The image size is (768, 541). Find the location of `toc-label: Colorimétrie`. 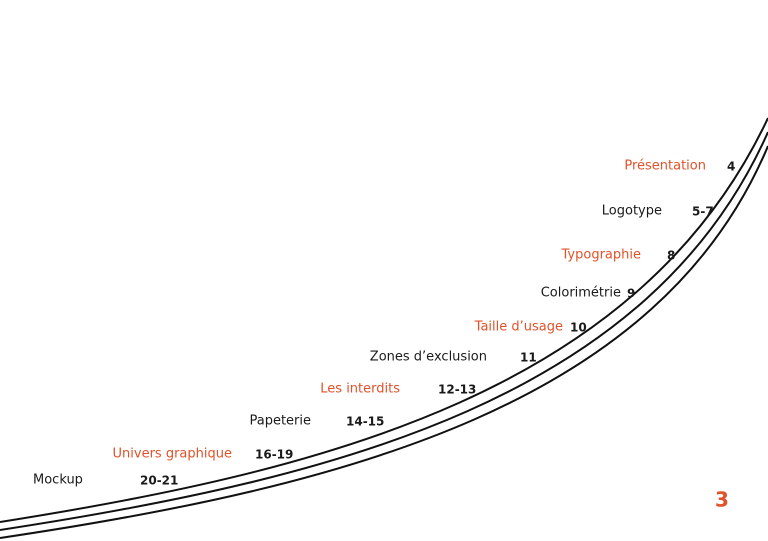

toc-label: Colorimétrie is located at coordinates (581, 293).